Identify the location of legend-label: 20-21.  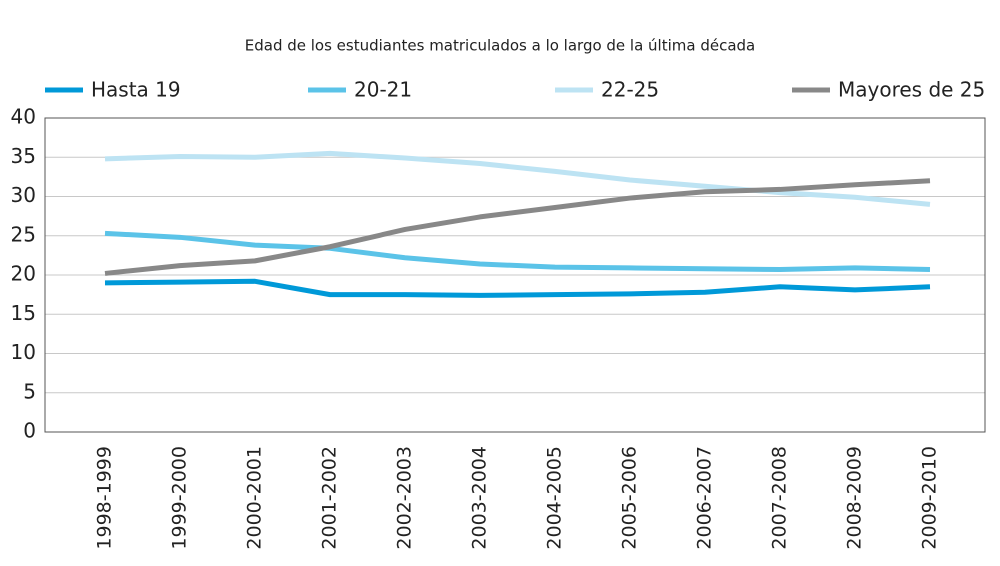
(383, 90).